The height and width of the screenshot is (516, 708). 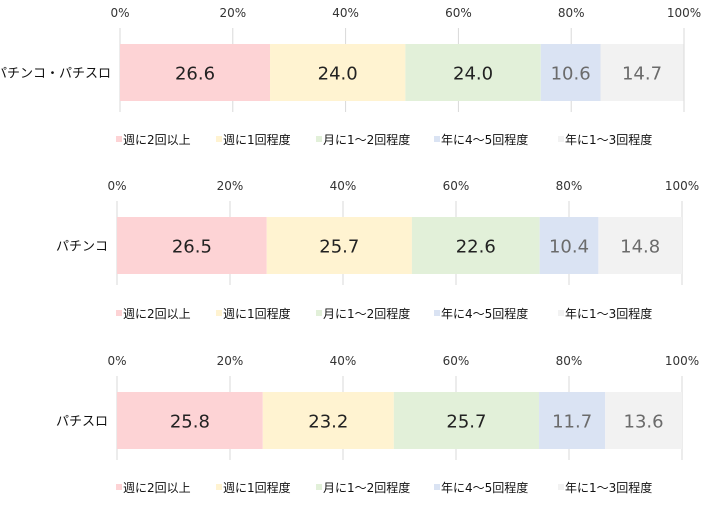 I want to click on data-label: 26.5, so click(x=192, y=247).